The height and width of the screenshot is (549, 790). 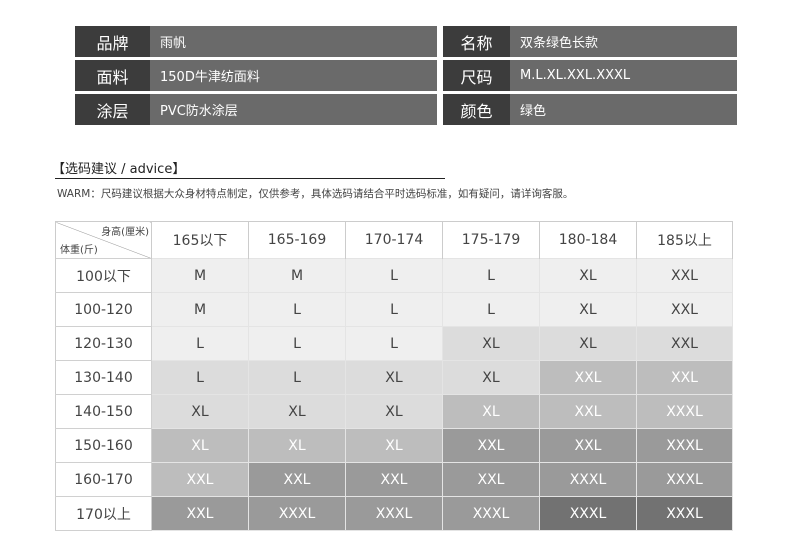 I want to click on weight-header: 140-150, so click(x=103, y=411).